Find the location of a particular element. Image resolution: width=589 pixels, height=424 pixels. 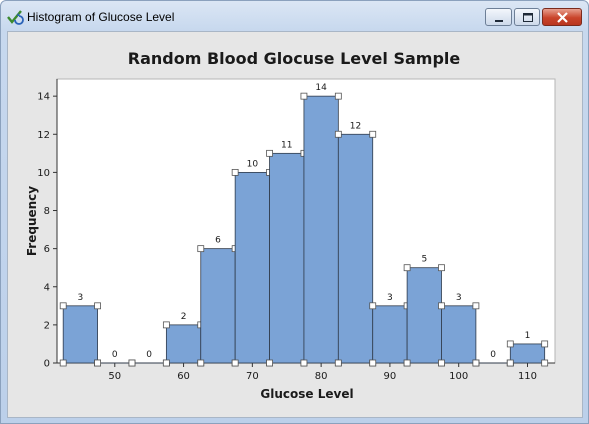

y-tick-label: 8 is located at coordinates (47, 211).